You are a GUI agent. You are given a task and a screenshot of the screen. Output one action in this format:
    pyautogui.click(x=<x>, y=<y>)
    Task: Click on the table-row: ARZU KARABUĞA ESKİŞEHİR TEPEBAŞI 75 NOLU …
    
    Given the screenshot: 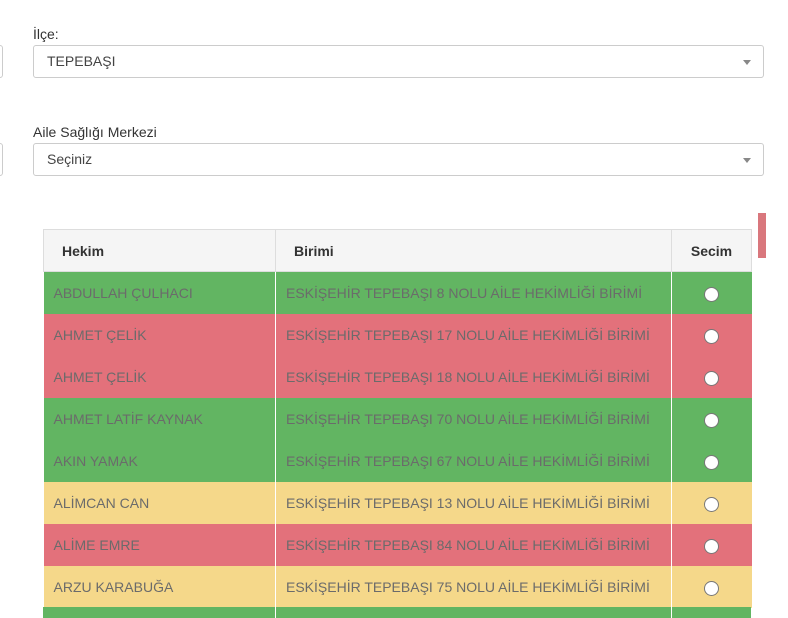 What is the action you would take?
    pyautogui.click(x=397, y=586)
    